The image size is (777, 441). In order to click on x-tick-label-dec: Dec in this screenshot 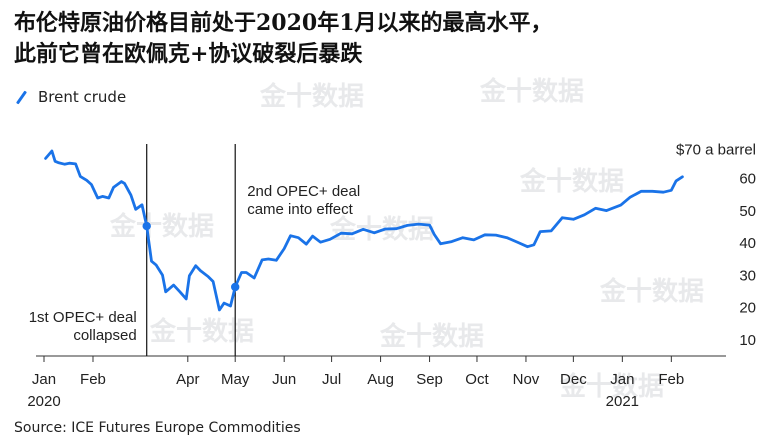, I will do `click(573, 379)`.